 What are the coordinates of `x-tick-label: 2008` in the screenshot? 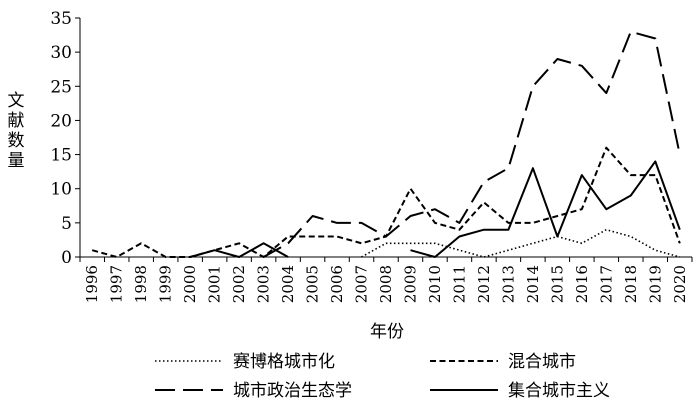 It's located at (386, 284).